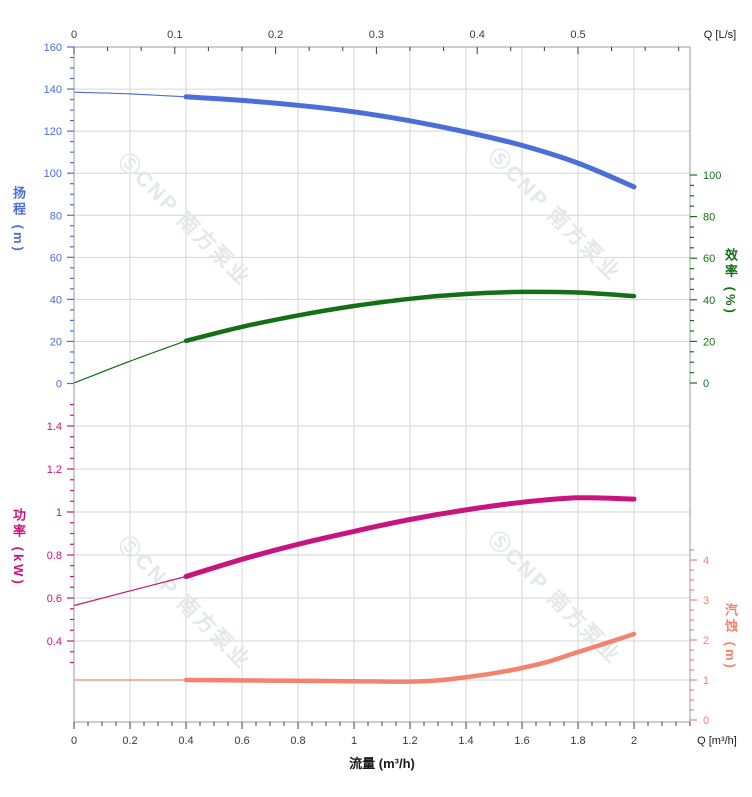 This screenshot has height=797, width=752. What do you see at coordinates (60, 533) in the screenshot?
I see `power-axis-ticks: 0.4 0.6 0.8 1 1.2 1.4` at bounding box center [60, 533].